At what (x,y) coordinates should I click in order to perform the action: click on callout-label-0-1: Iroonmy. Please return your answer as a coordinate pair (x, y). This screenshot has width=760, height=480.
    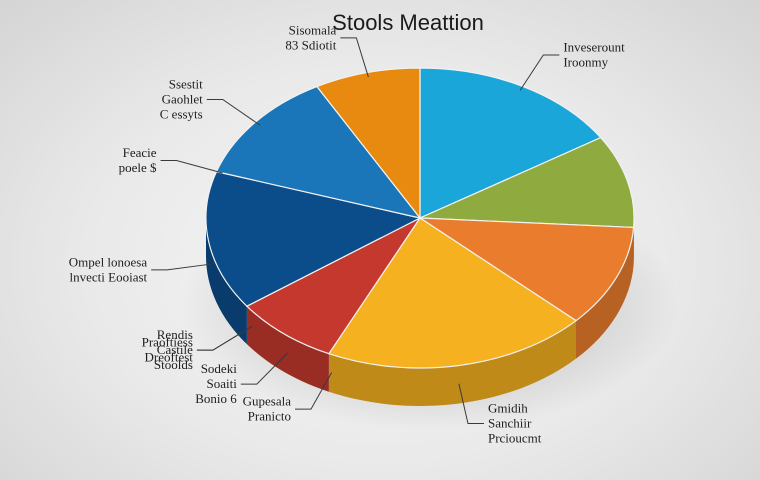
    Looking at the image, I should click on (585, 62).